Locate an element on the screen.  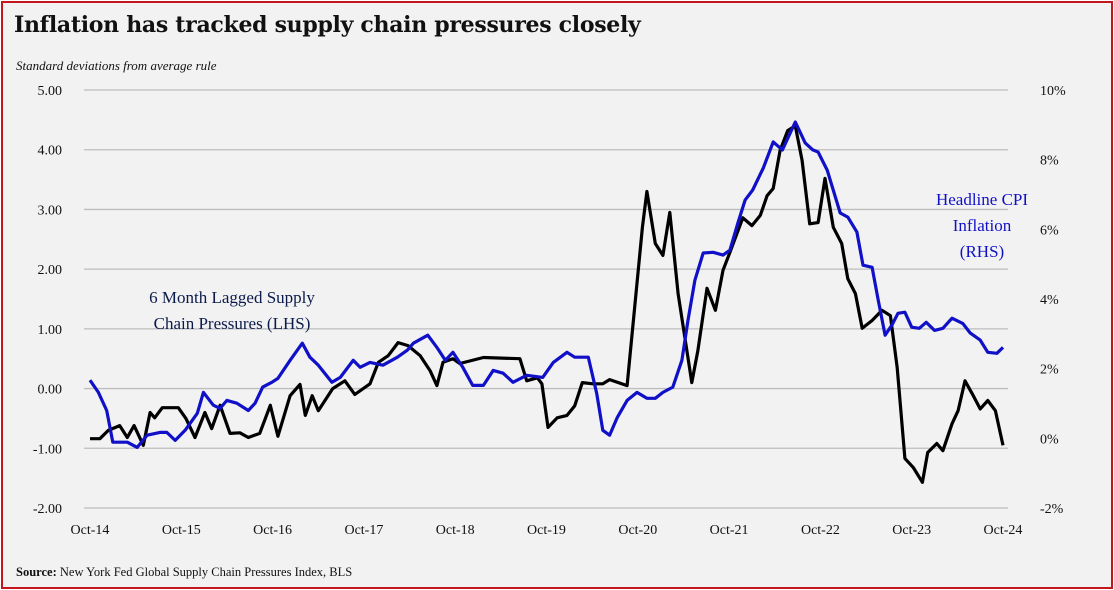
left-tick-label: 3.00 is located at coordinates (50, 210).